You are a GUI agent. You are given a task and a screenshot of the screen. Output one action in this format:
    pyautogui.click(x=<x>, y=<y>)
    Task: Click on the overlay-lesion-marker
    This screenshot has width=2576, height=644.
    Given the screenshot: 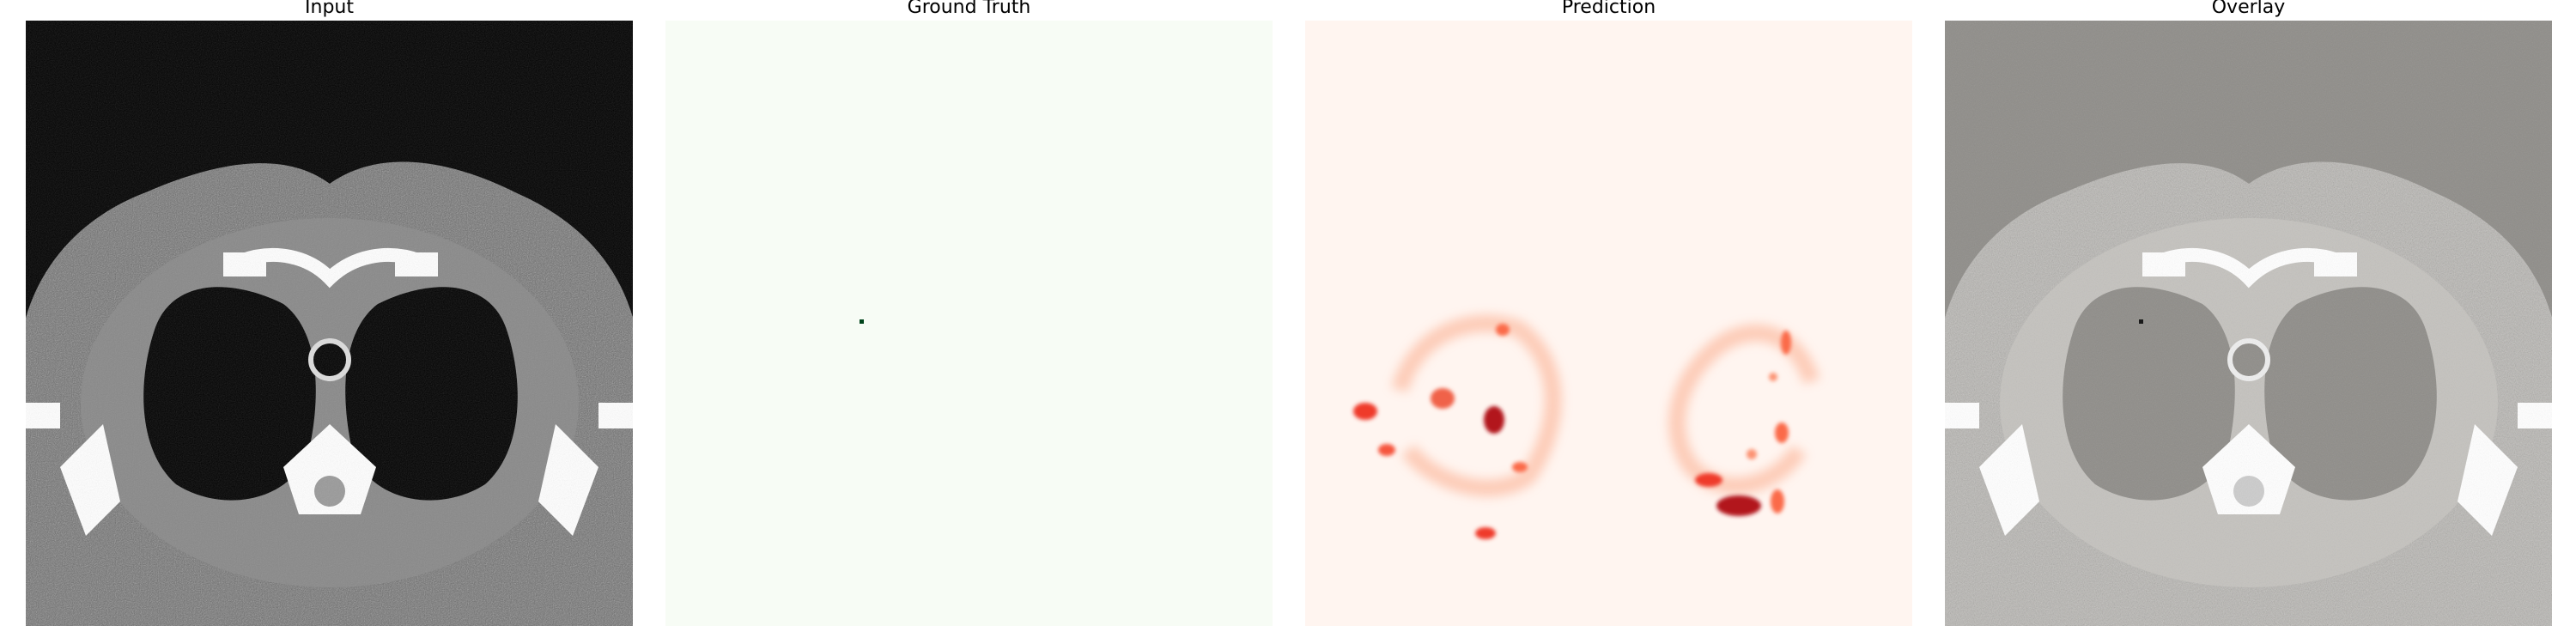 What is the action you would take?
    pyautogui.click(x=2141, y=322)
    